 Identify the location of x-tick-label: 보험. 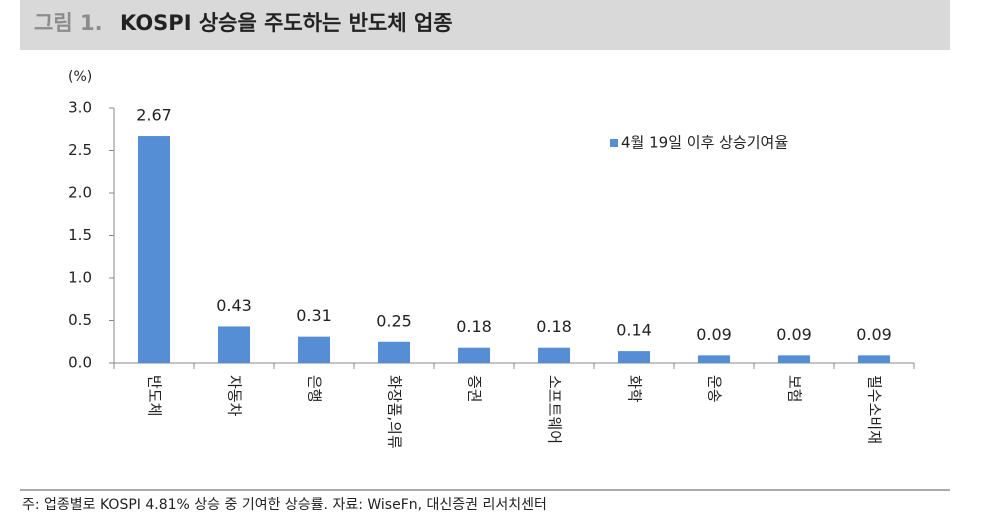
(795, 389).